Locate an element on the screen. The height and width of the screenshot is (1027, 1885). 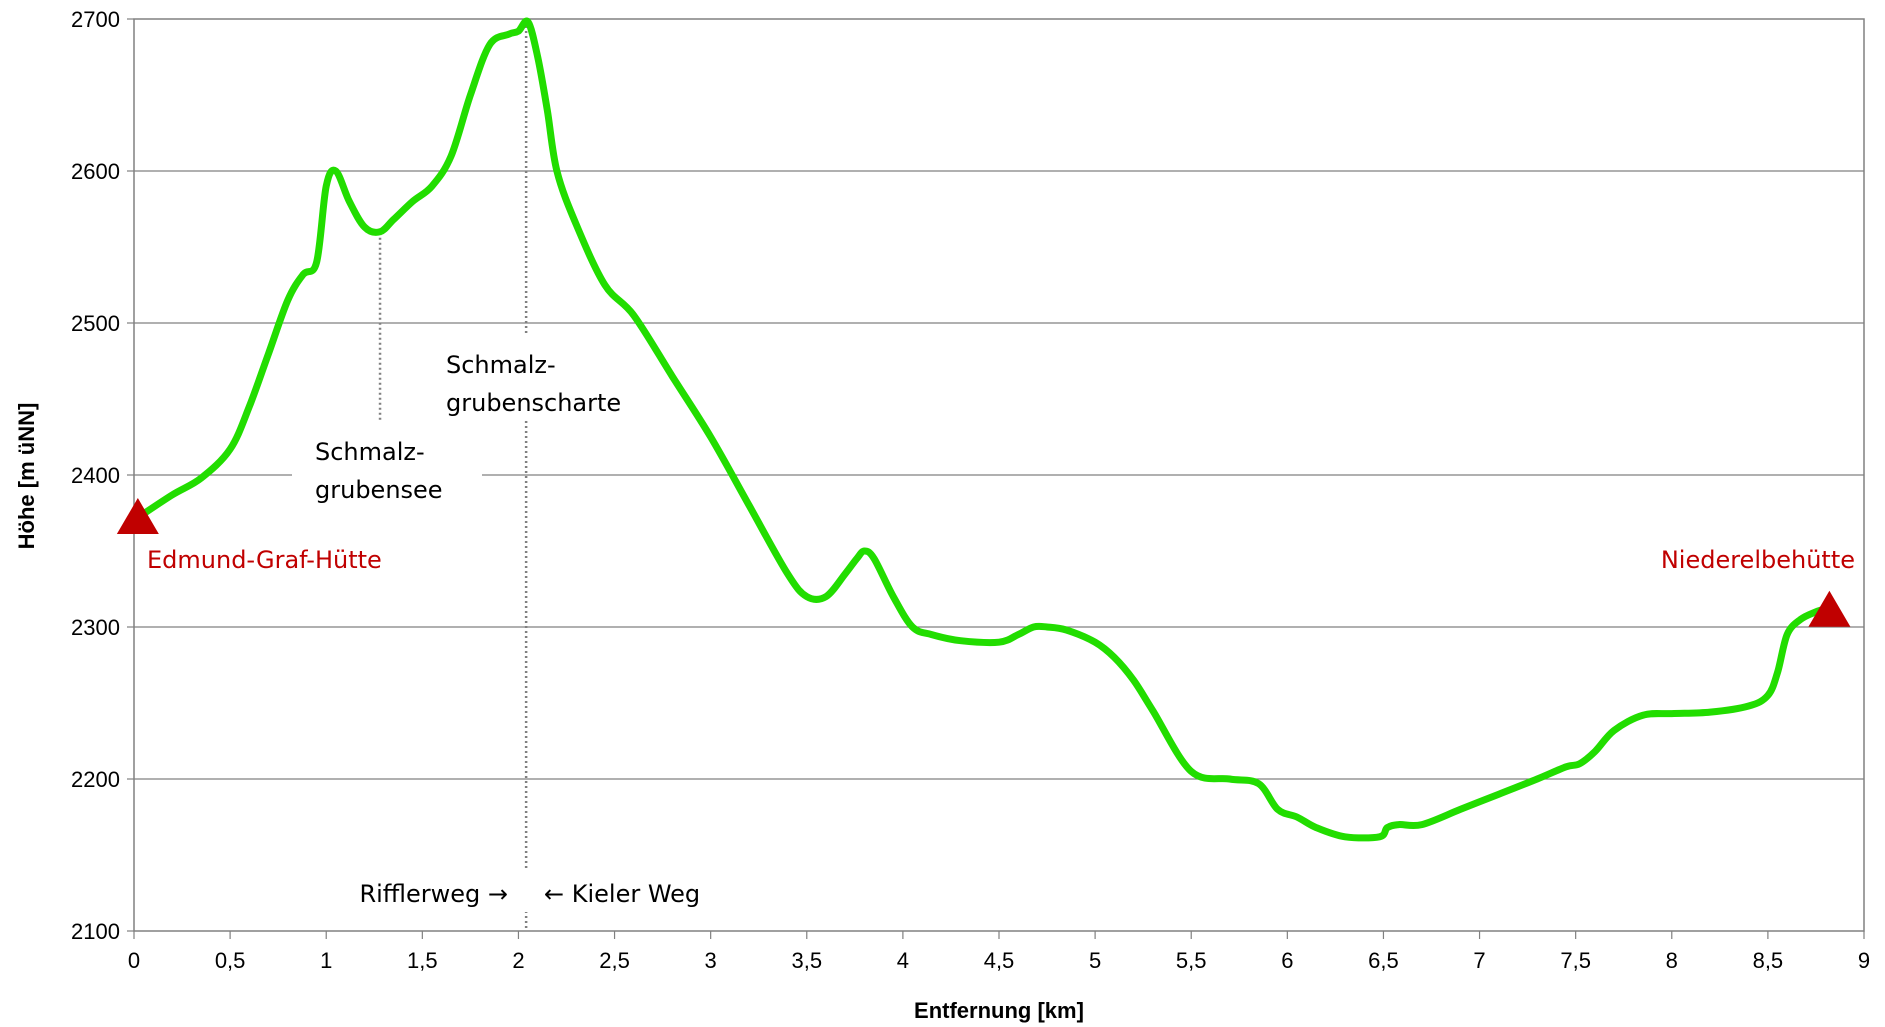
y-tick-label: 2700 is located at coordinates (95, 19).